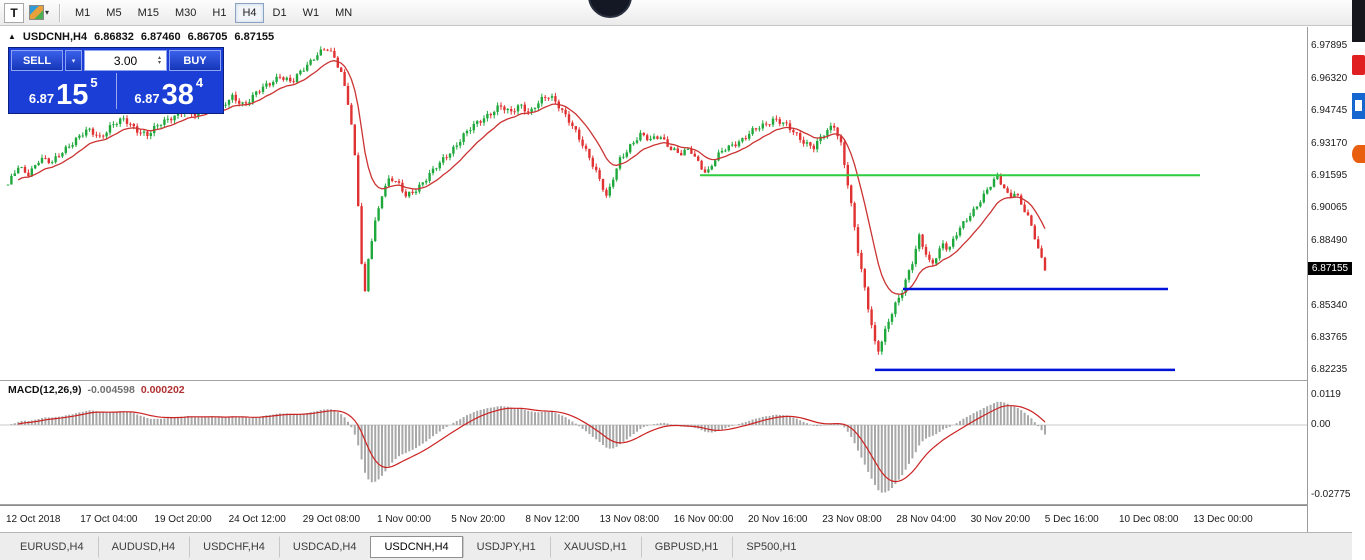 This screenshot has width=1365, height=560. I want to click on timeframe-button-m5: M5, so click(113, 13).